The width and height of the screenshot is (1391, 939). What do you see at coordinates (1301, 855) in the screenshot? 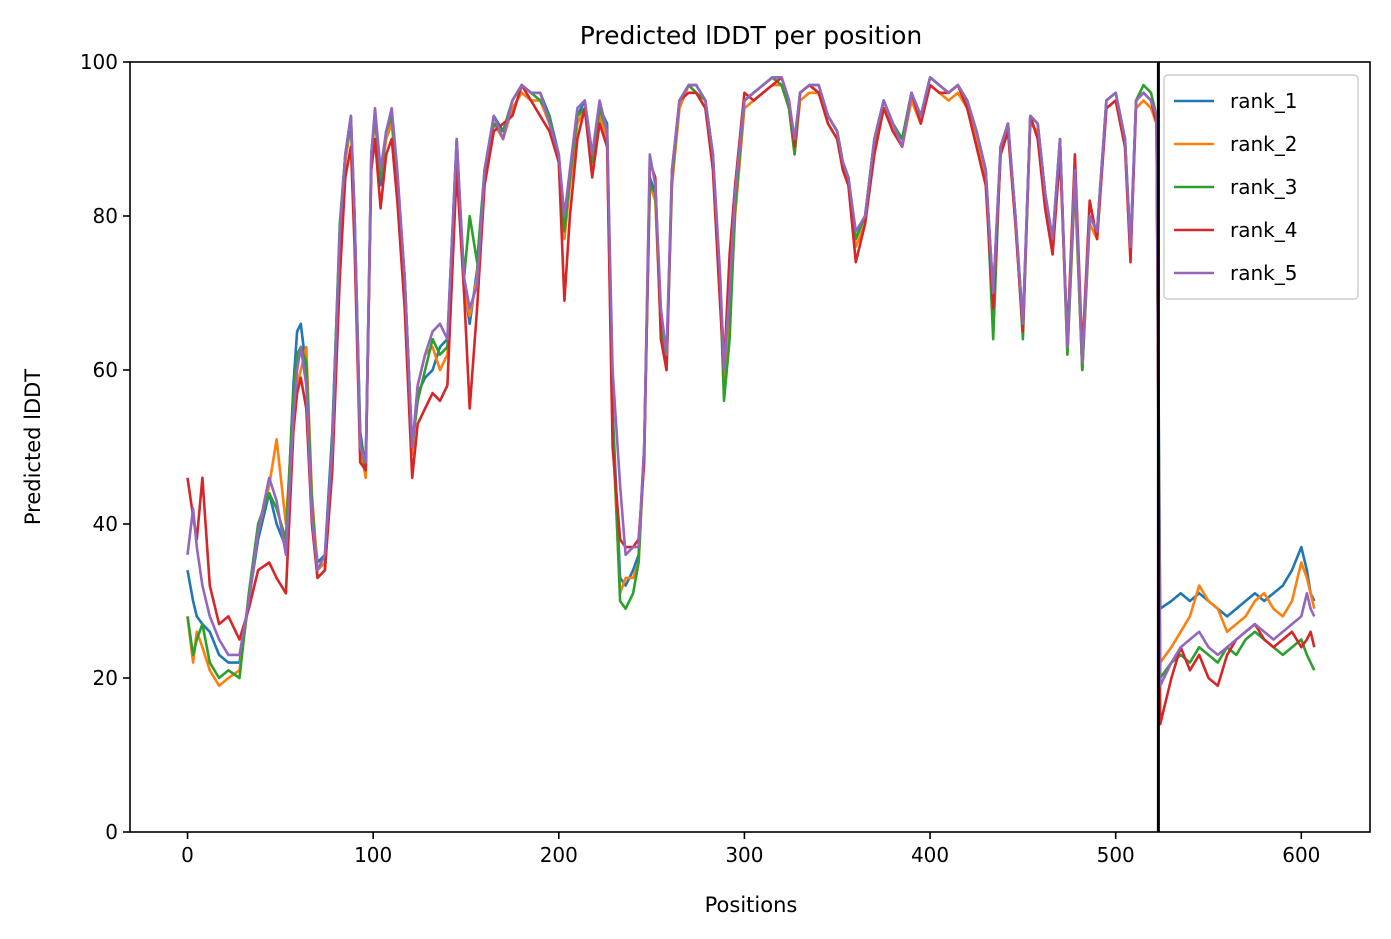
I see `x-tick-label: 600` at bounding box center [1301, 855].